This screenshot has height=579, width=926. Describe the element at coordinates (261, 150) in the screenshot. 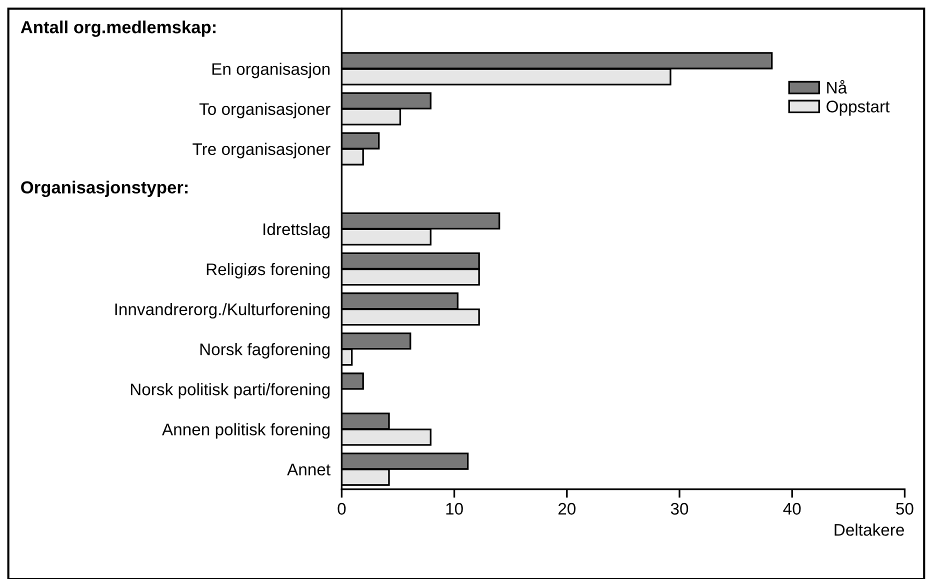

I see `y-tick-label: Tre organisasjoner` at that location.